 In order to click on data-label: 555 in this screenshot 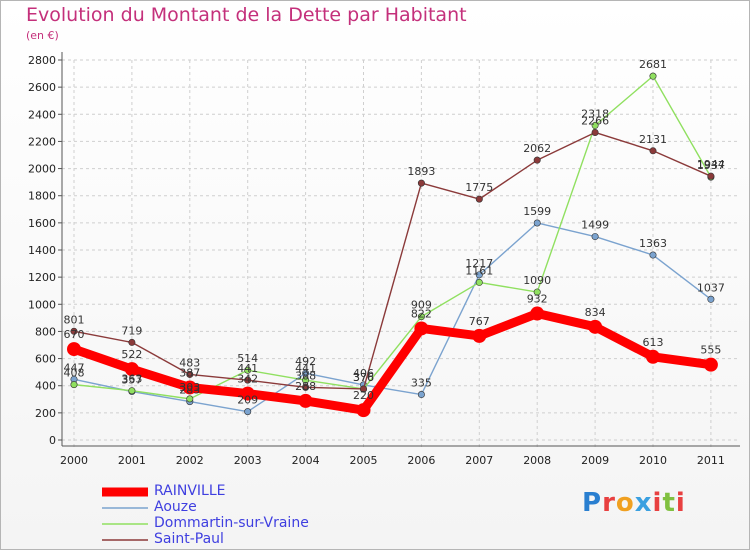, I will do `click(710, 350)`.